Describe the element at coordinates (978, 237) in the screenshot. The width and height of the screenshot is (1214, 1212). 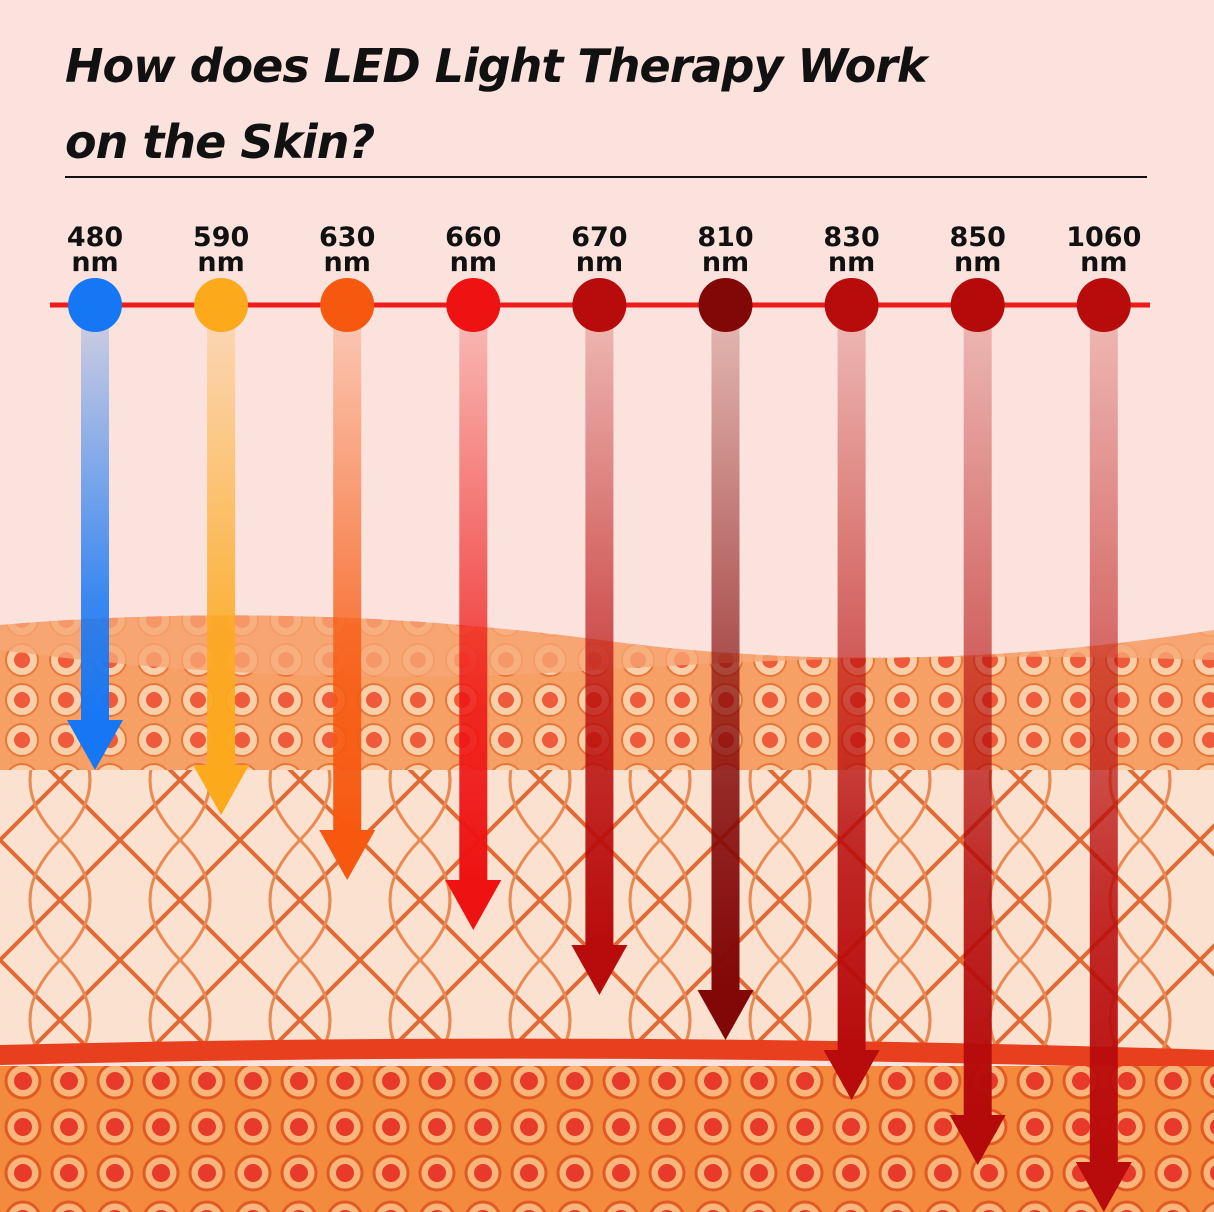
I see `wavelength-value: 850` at that location.